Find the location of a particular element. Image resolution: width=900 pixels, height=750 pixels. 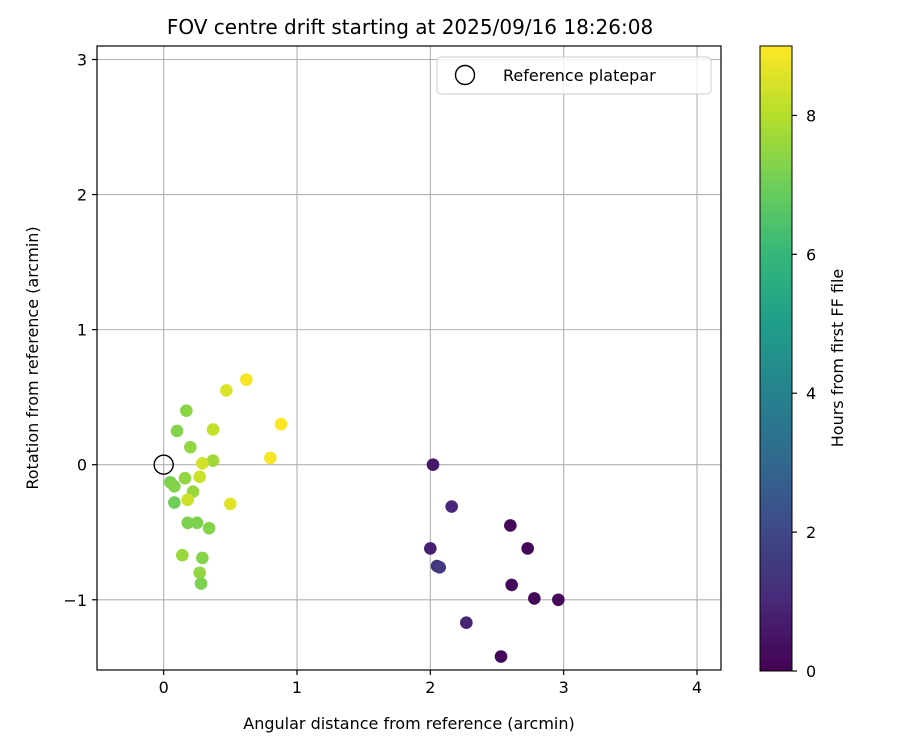

legend-box is located at coordinates (574, 75).